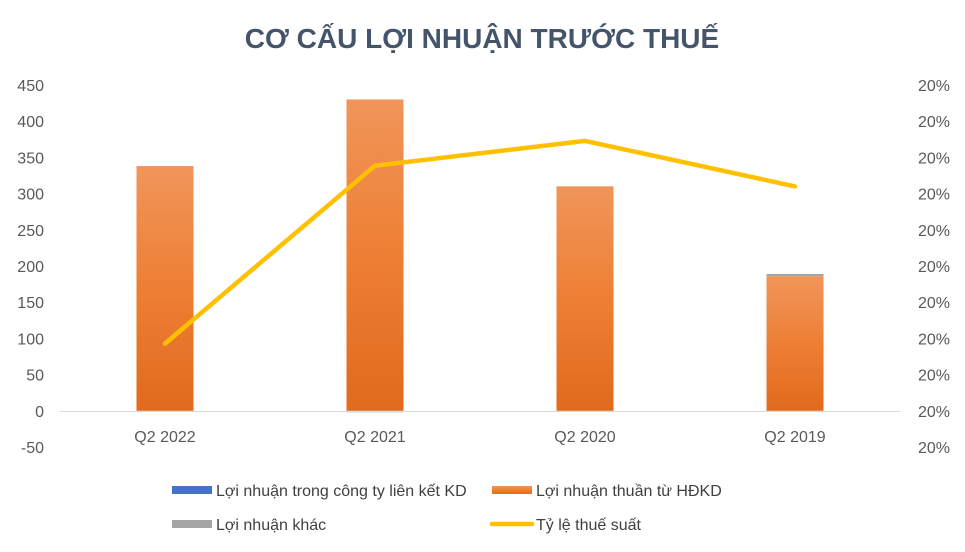 The image size is (965, 552). I want to click on legend-swatch-other, so click(192, 524).